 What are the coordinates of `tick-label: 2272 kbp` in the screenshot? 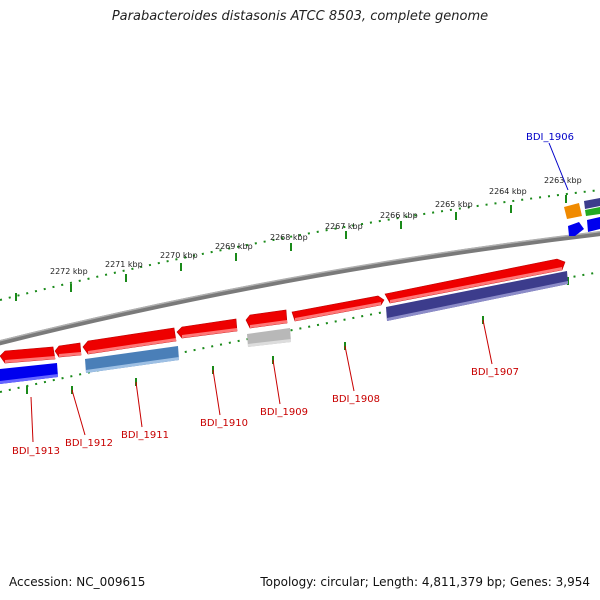 It's located at (69, 271).